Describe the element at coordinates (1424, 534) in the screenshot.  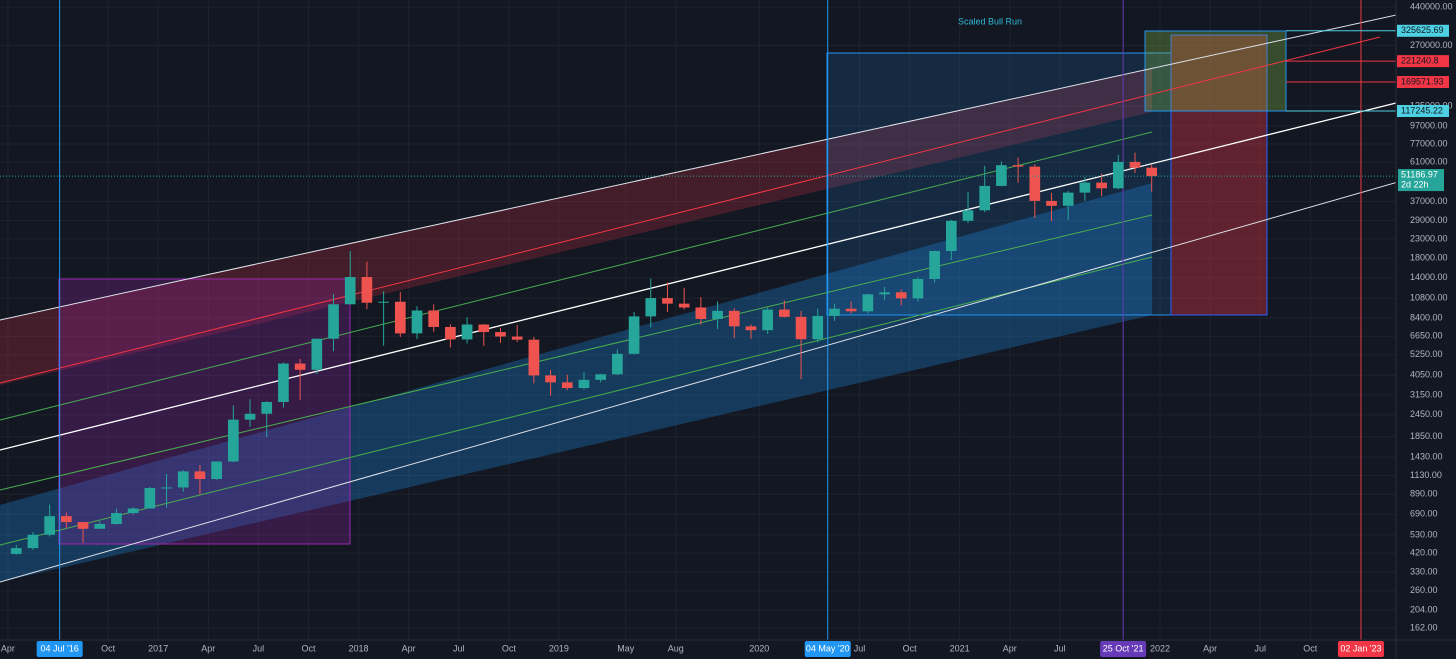
I see `y-tick-label: 530.00` at that location.